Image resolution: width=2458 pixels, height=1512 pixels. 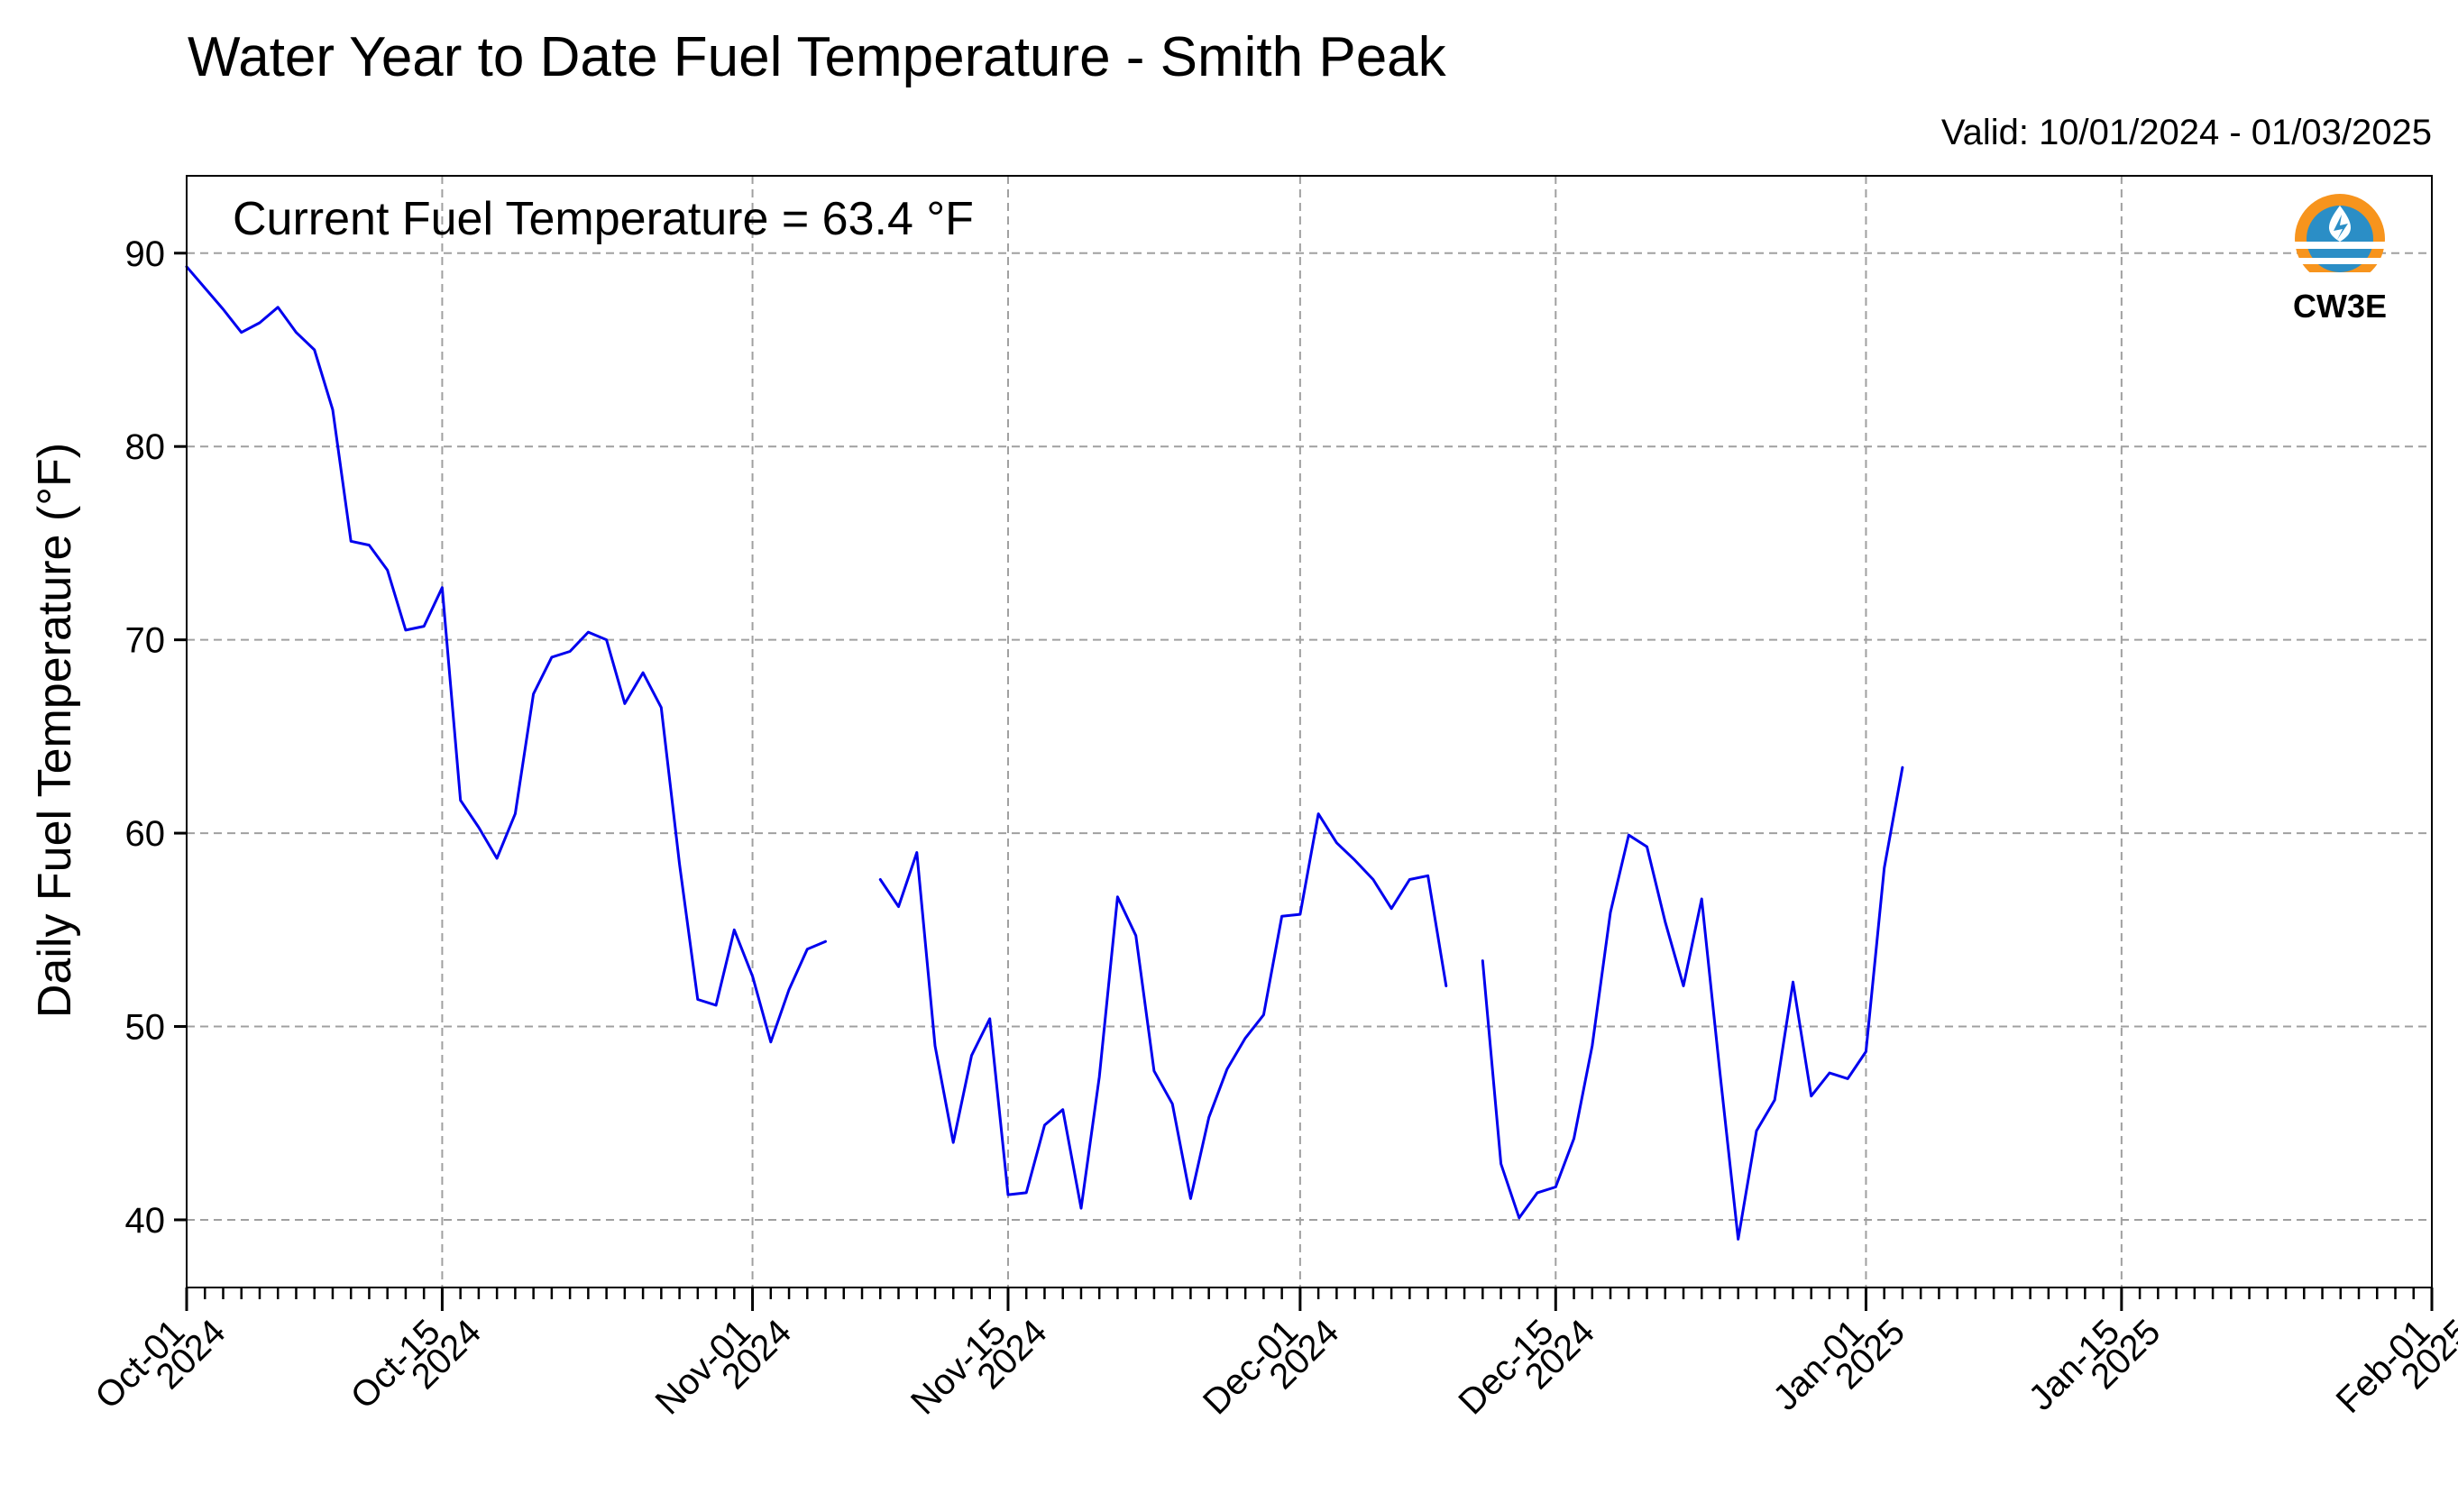 I want to click on current-temperature-annotation: Current Fuel Temperature = 63.4 °F, so click(x=603, y=219).